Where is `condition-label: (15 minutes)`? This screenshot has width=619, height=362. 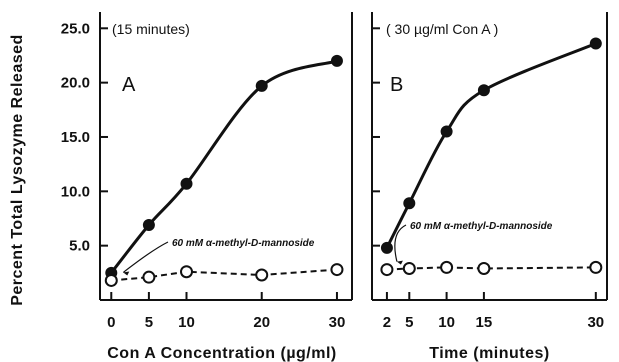
condition-label: (15 minutes) is located at coordinates (151, 29).